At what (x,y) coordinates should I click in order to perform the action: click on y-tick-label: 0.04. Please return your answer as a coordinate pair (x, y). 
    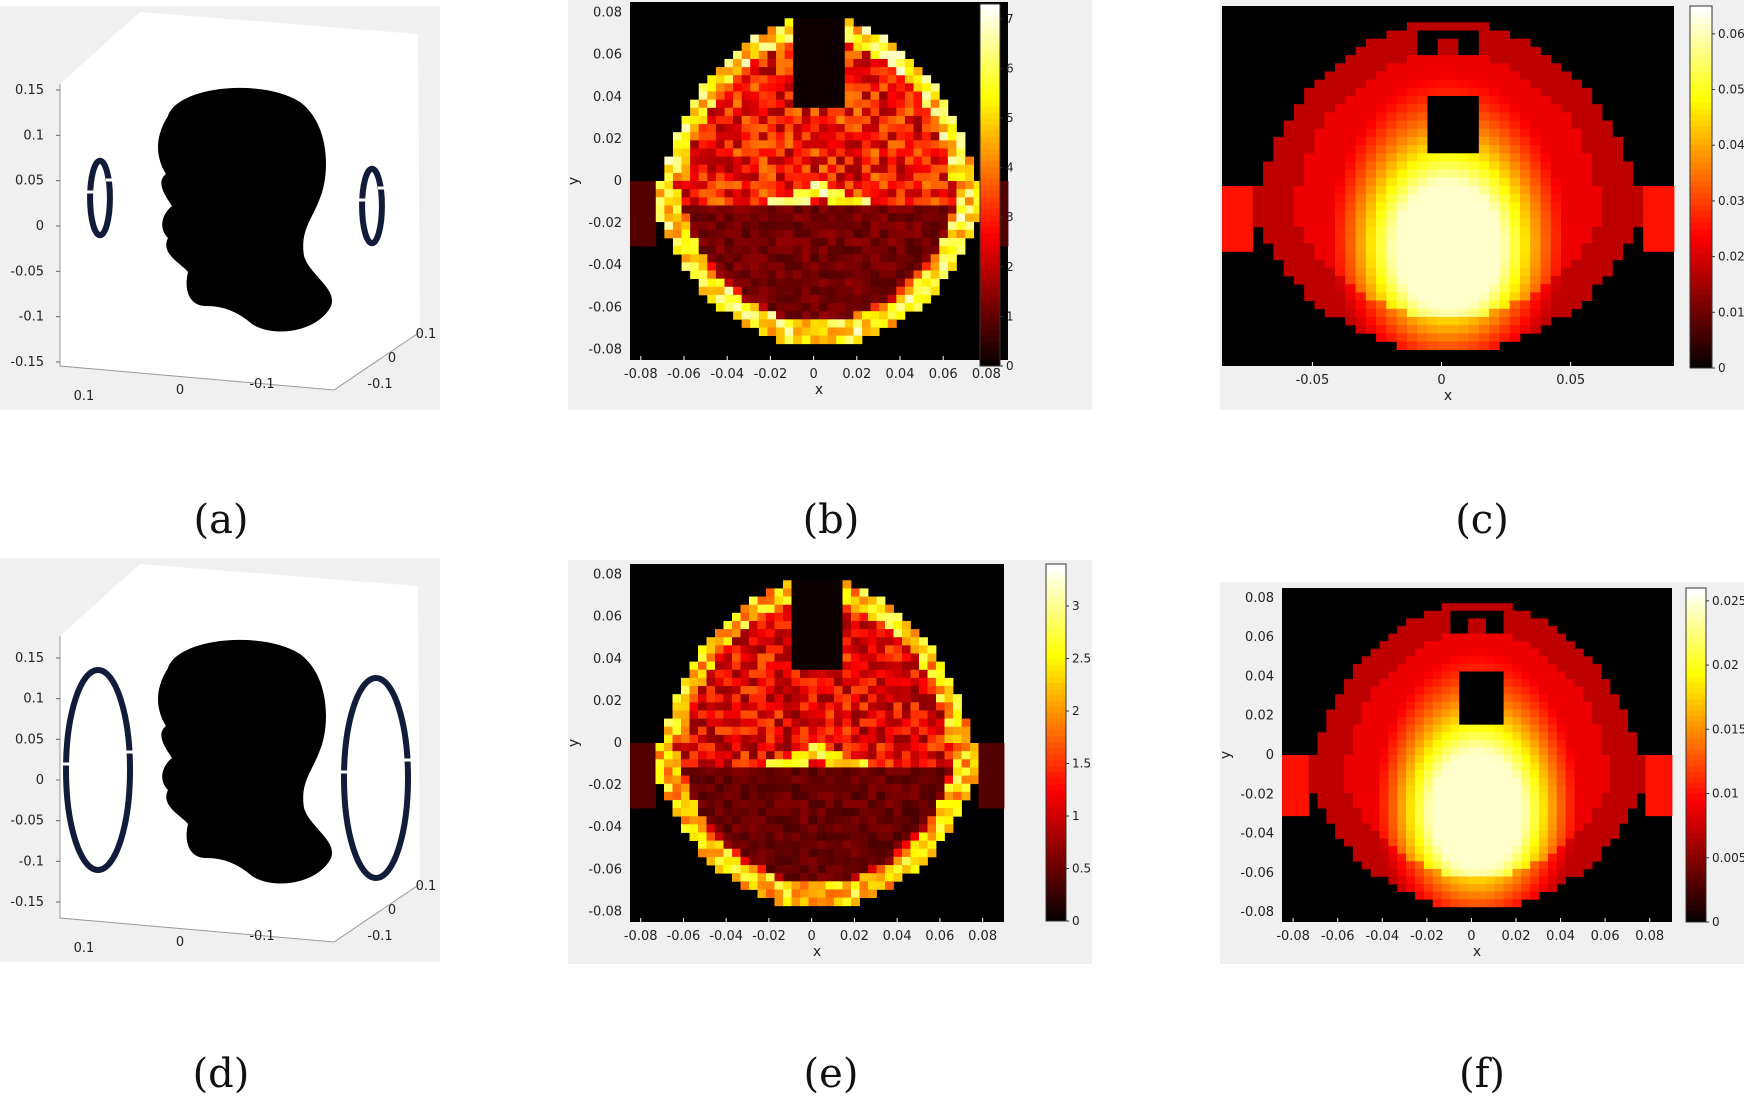
    Looking at the image, I should click on (607, 97).